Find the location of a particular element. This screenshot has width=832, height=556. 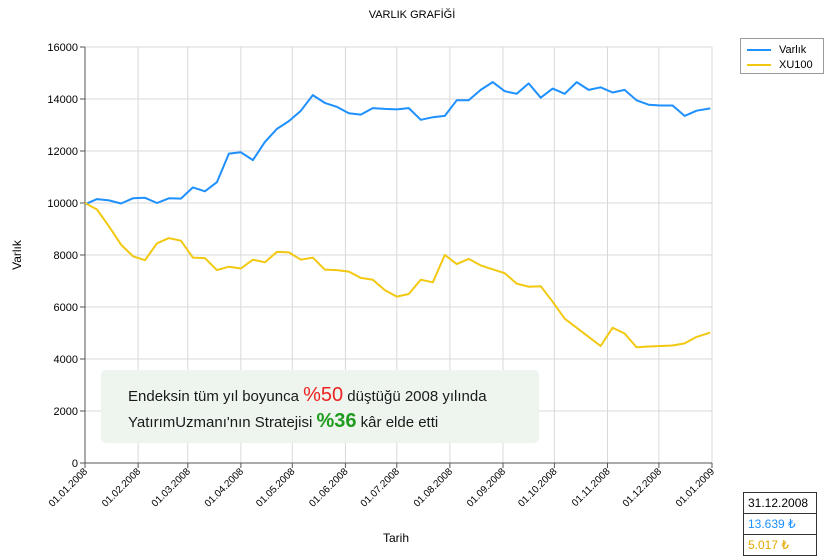

y-tick-label: 0 is located at coordinates (75, 464).